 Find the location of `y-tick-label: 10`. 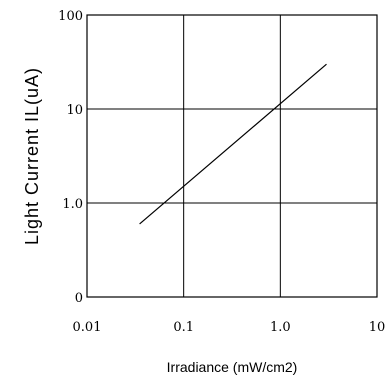

y-tick-label: 10 is located at coordinates (74, 110).